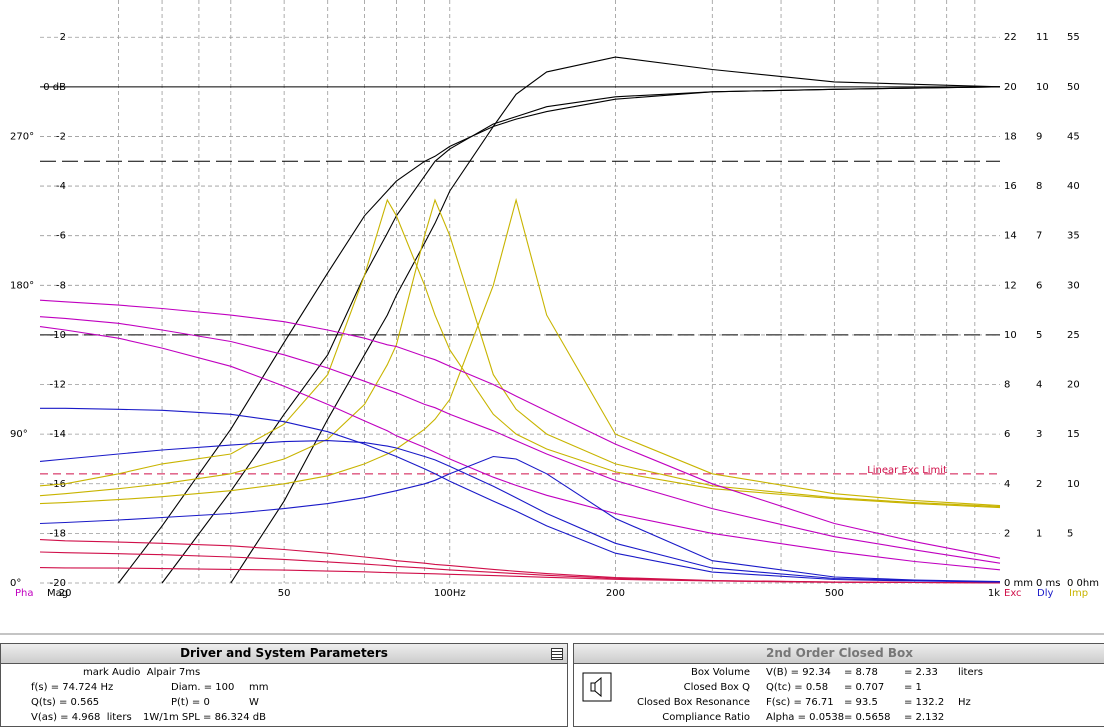 The width and height of the screenshot is (1104, 727). I want to click on y-tick-label: -4, so click(61, 186).